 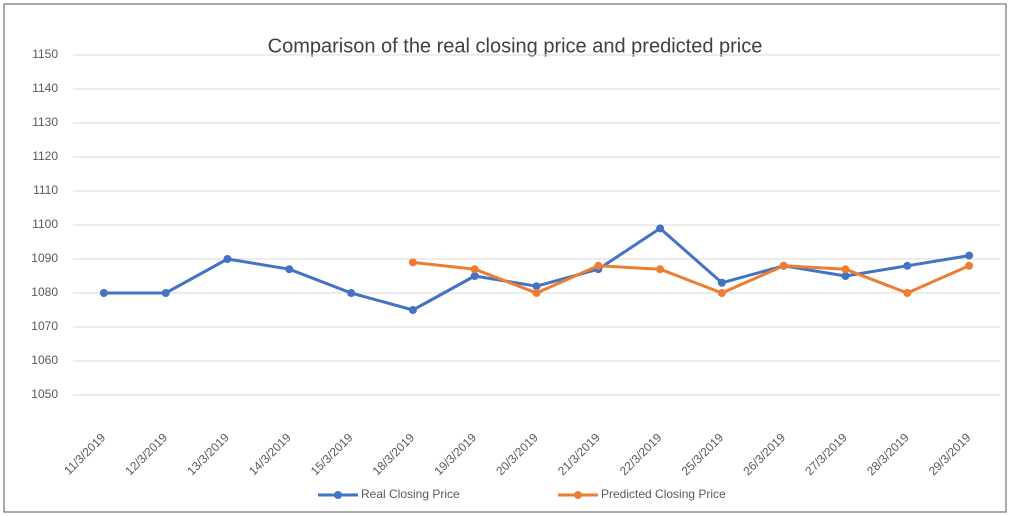 I want to click on y-tick-label: 1130, so click(x=45, y=122).